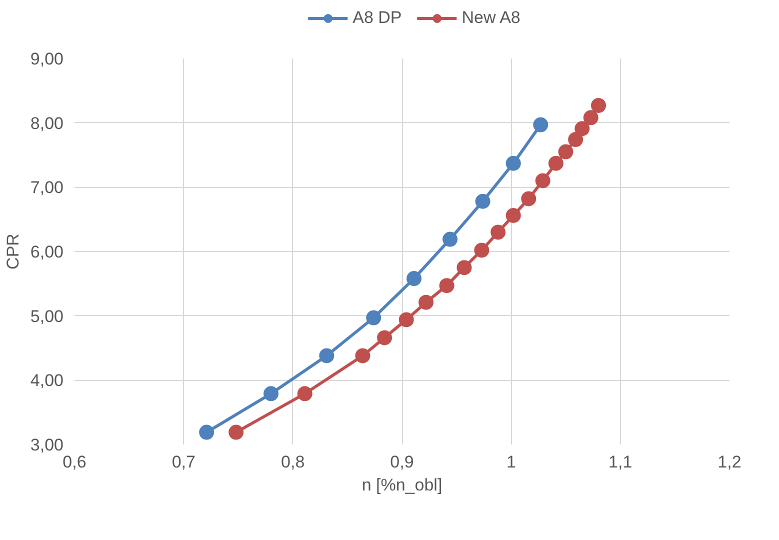 Image resolution: width=779 pixels, height=540 pixels. Describe the element at coordinates (511, 462) in the screenshot. I see `x-tick-label: 1` at that location.